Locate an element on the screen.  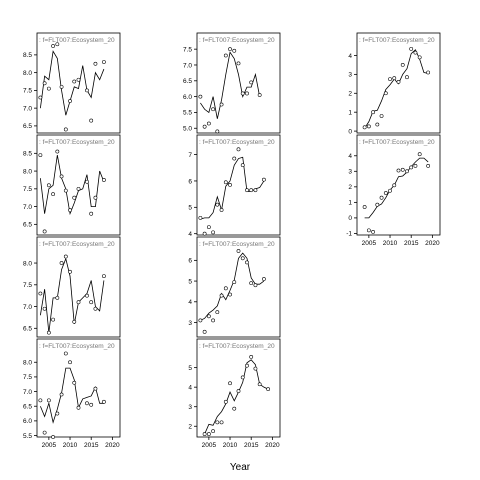
panel-3: : f=FLT007:Ecosystem_20 0 1 2 3 4 is located at coordinates (394, 83).